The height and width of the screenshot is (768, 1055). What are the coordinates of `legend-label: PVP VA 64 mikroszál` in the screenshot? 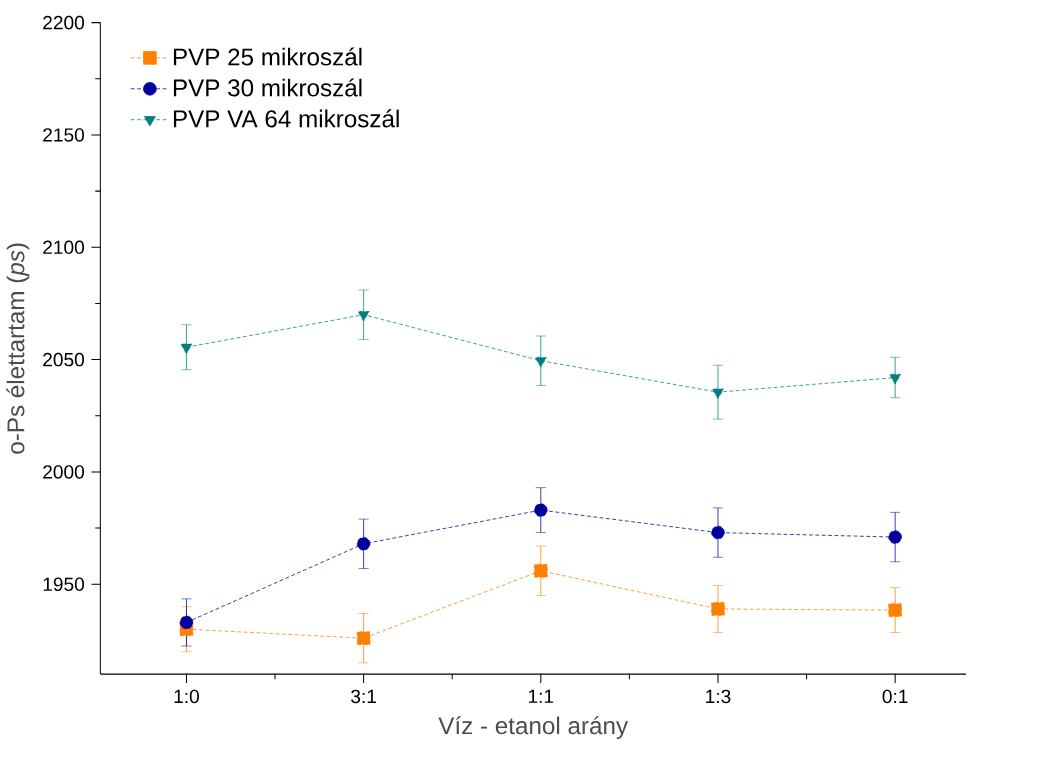 It's located at (286, 118).